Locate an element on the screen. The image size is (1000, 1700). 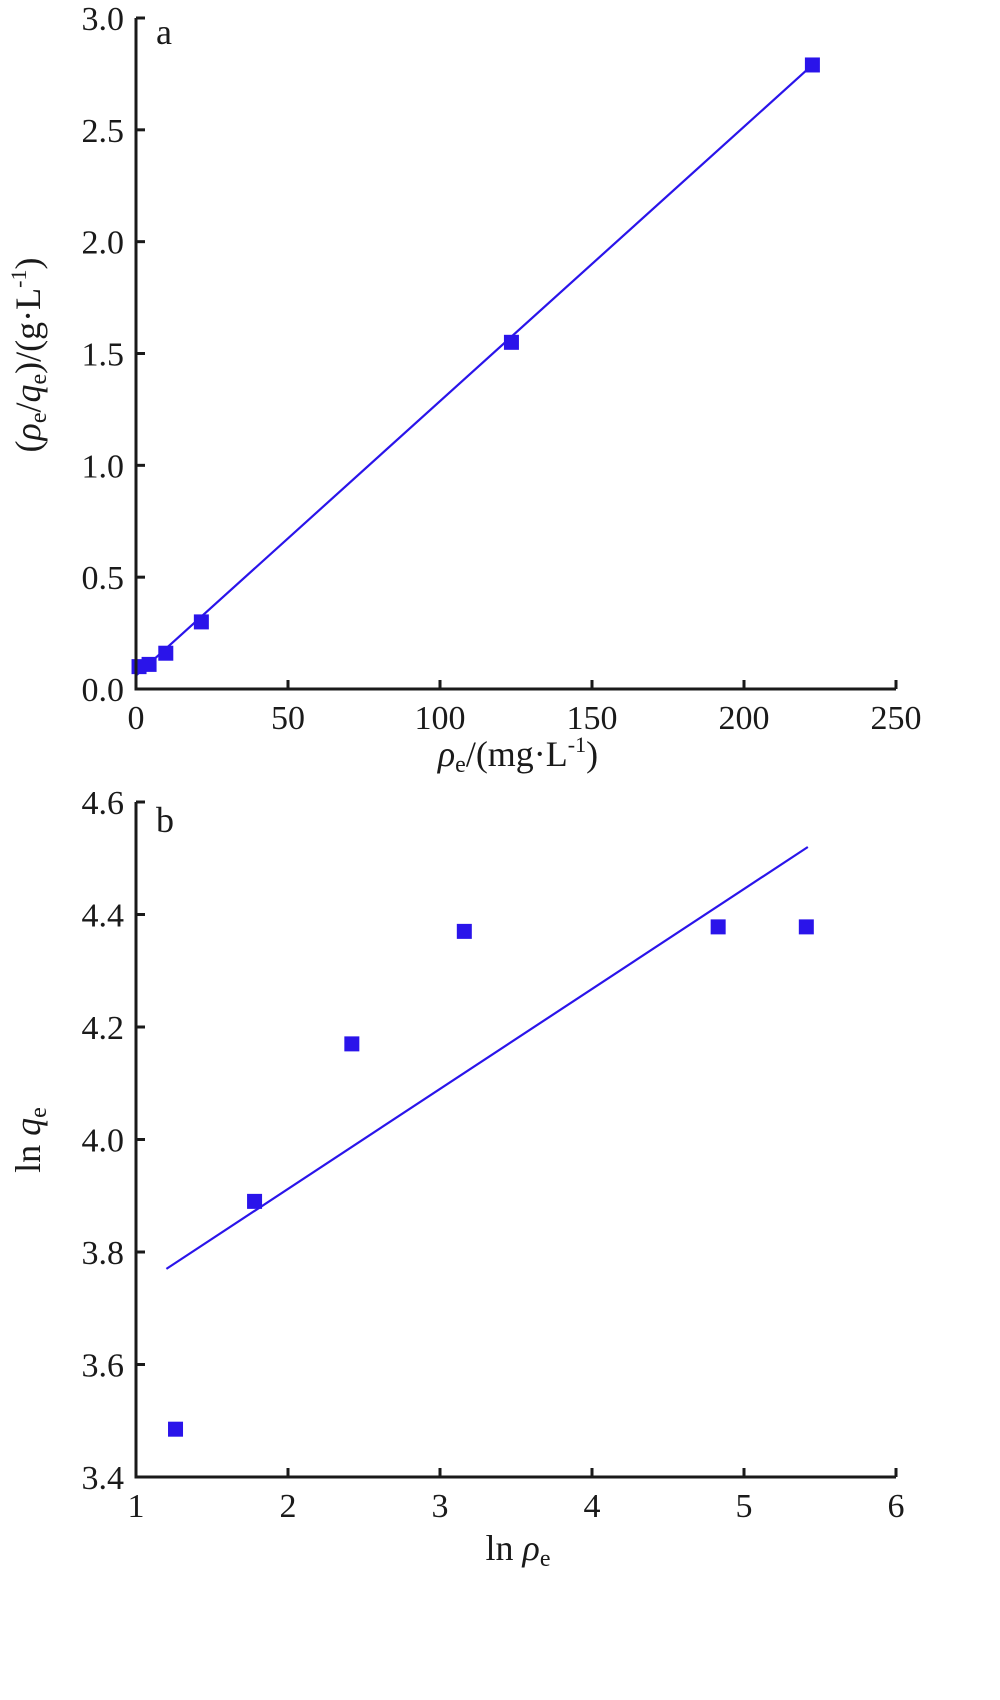
panel-a-label: a is located at coordinates (164, 32).